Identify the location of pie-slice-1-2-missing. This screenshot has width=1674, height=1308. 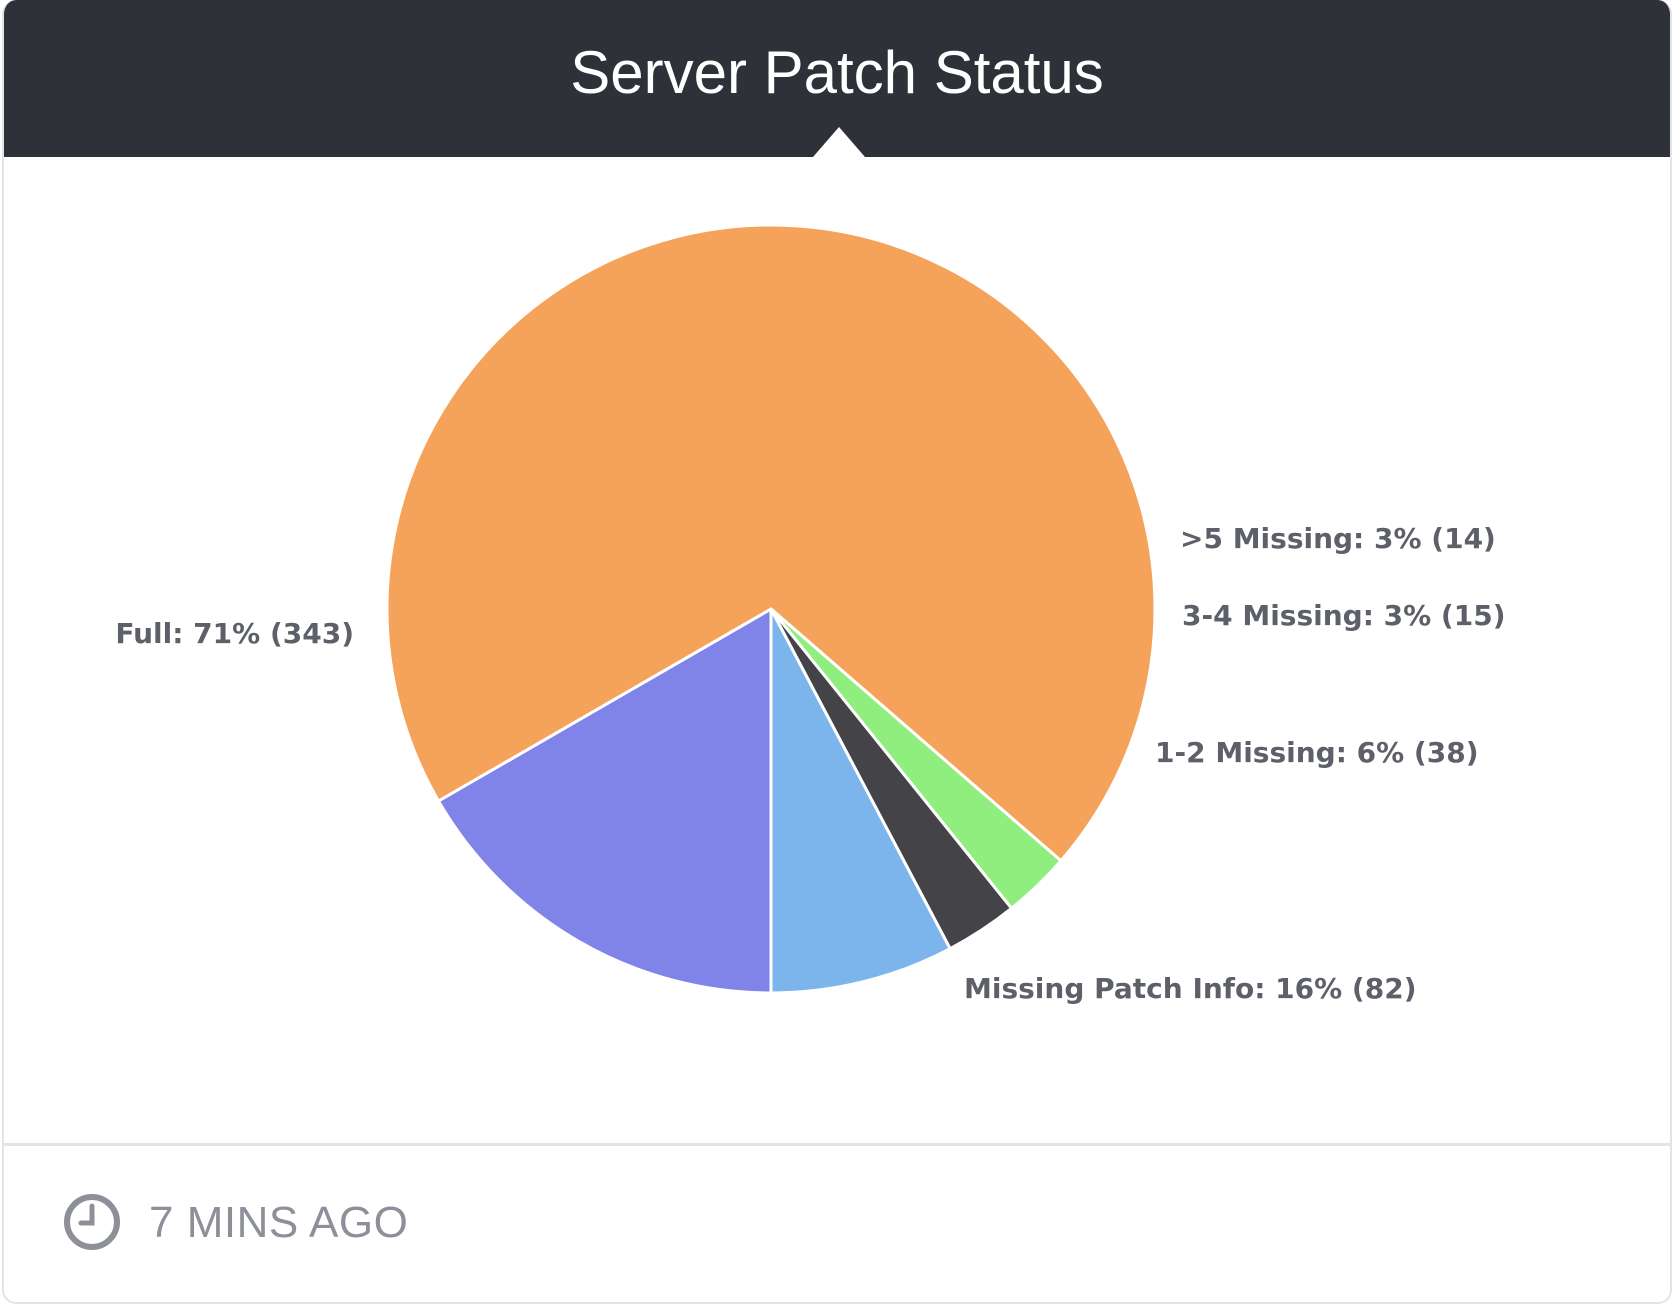
(860, 801).